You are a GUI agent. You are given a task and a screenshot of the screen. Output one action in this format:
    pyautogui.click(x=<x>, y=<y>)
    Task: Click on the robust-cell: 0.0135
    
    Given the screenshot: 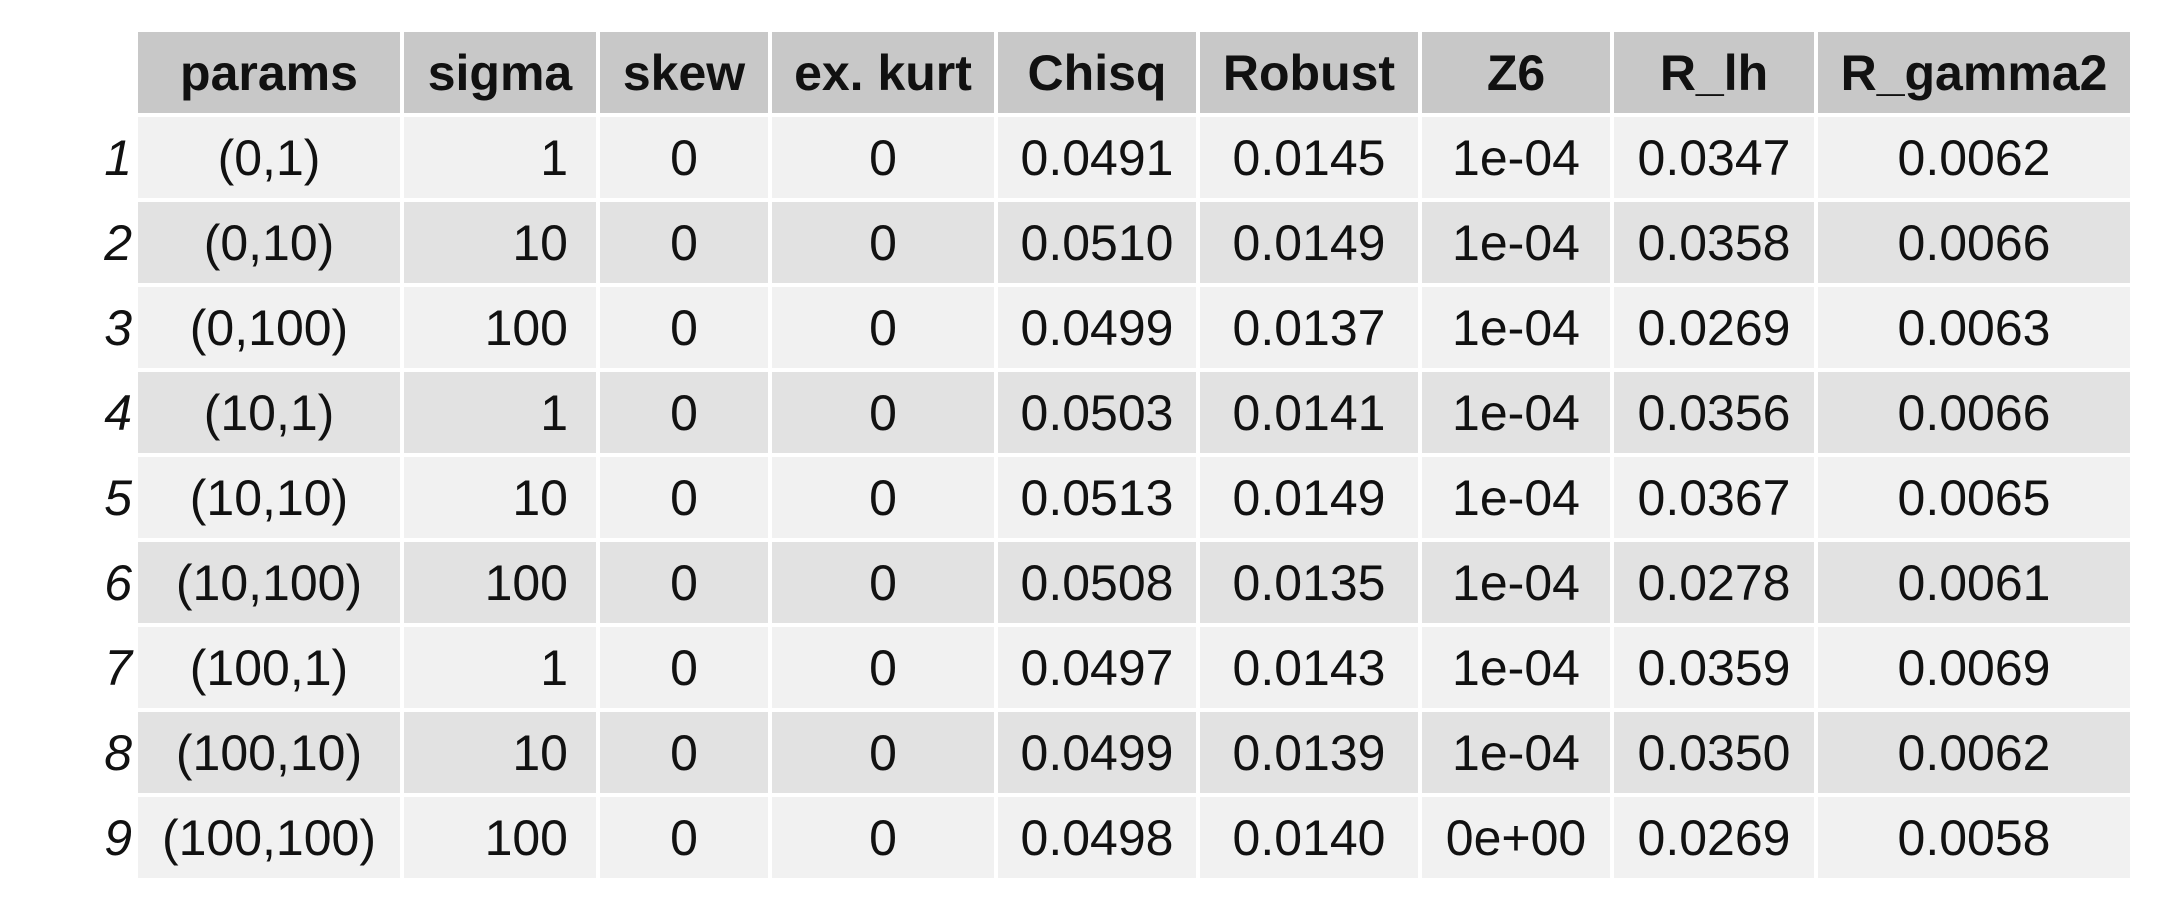 What is the action you would take?
    pyautogui.click(x=1309, y=582)
    